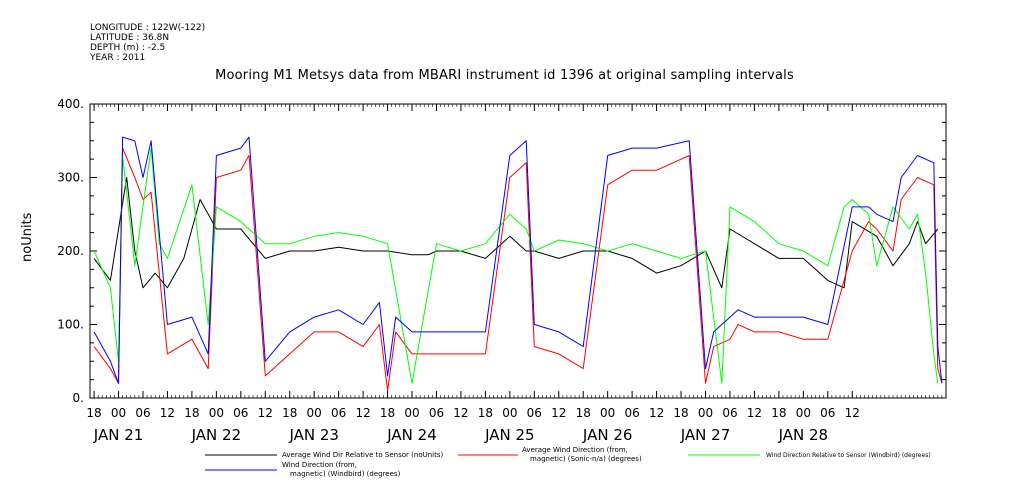 Image resolution: width=1009 pixels, height=504 pixels. Describe the element at coordinates (148, 28) in the screenshot. I see `meta-longitude: LONGITUDE : 122W(-122)` at that location.